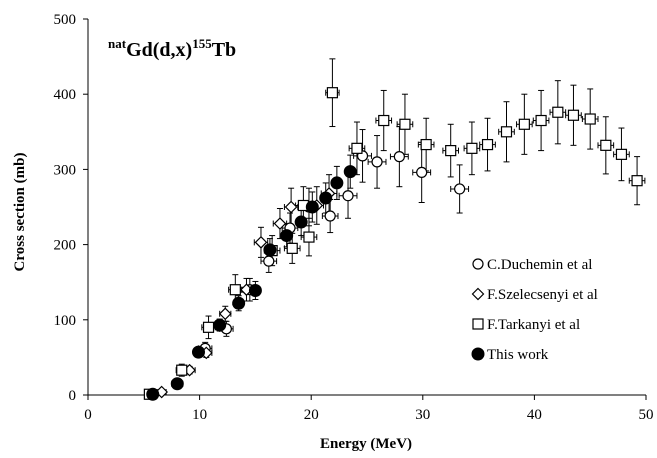 The image size is (657, 458). I want to click on chart-title: natGd(d,x)155Tb, so click(172, 48).